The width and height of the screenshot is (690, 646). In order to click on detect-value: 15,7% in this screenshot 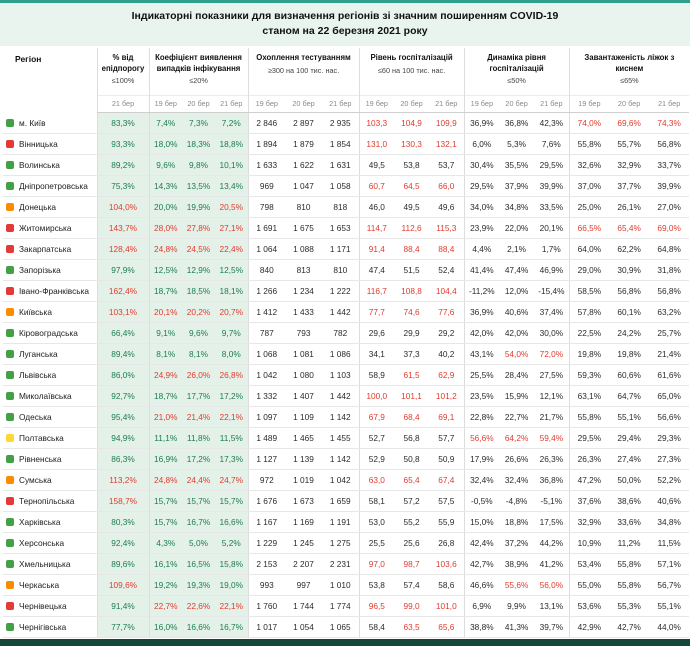, I will do `click(165, 522)`.